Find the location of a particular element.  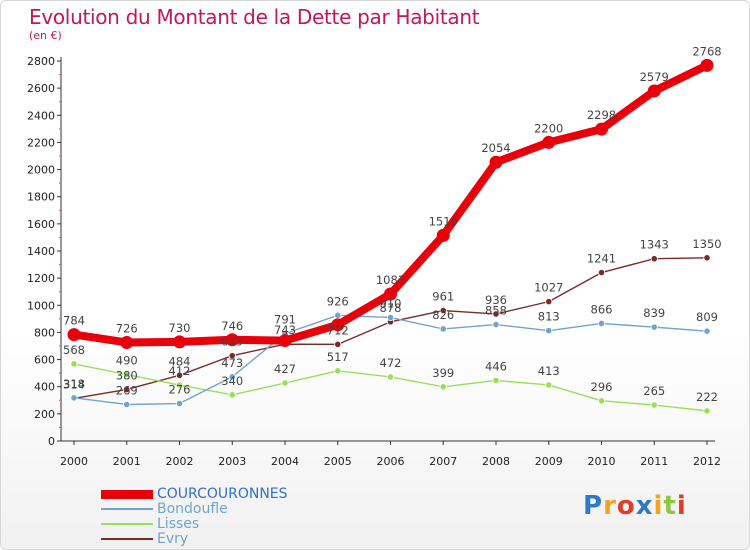

logo-letter: t is located at coordinates (670, 506).